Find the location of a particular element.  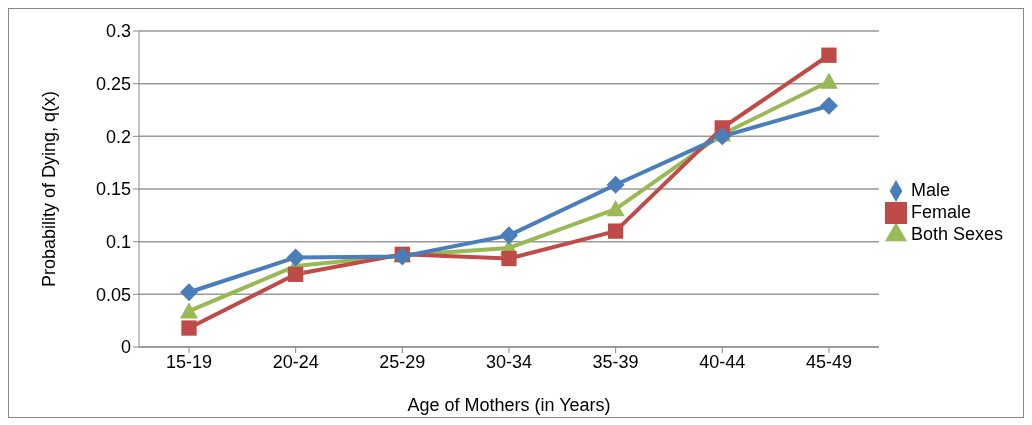

x-tick-label: 15-19 is located at coordinates (189, 361).